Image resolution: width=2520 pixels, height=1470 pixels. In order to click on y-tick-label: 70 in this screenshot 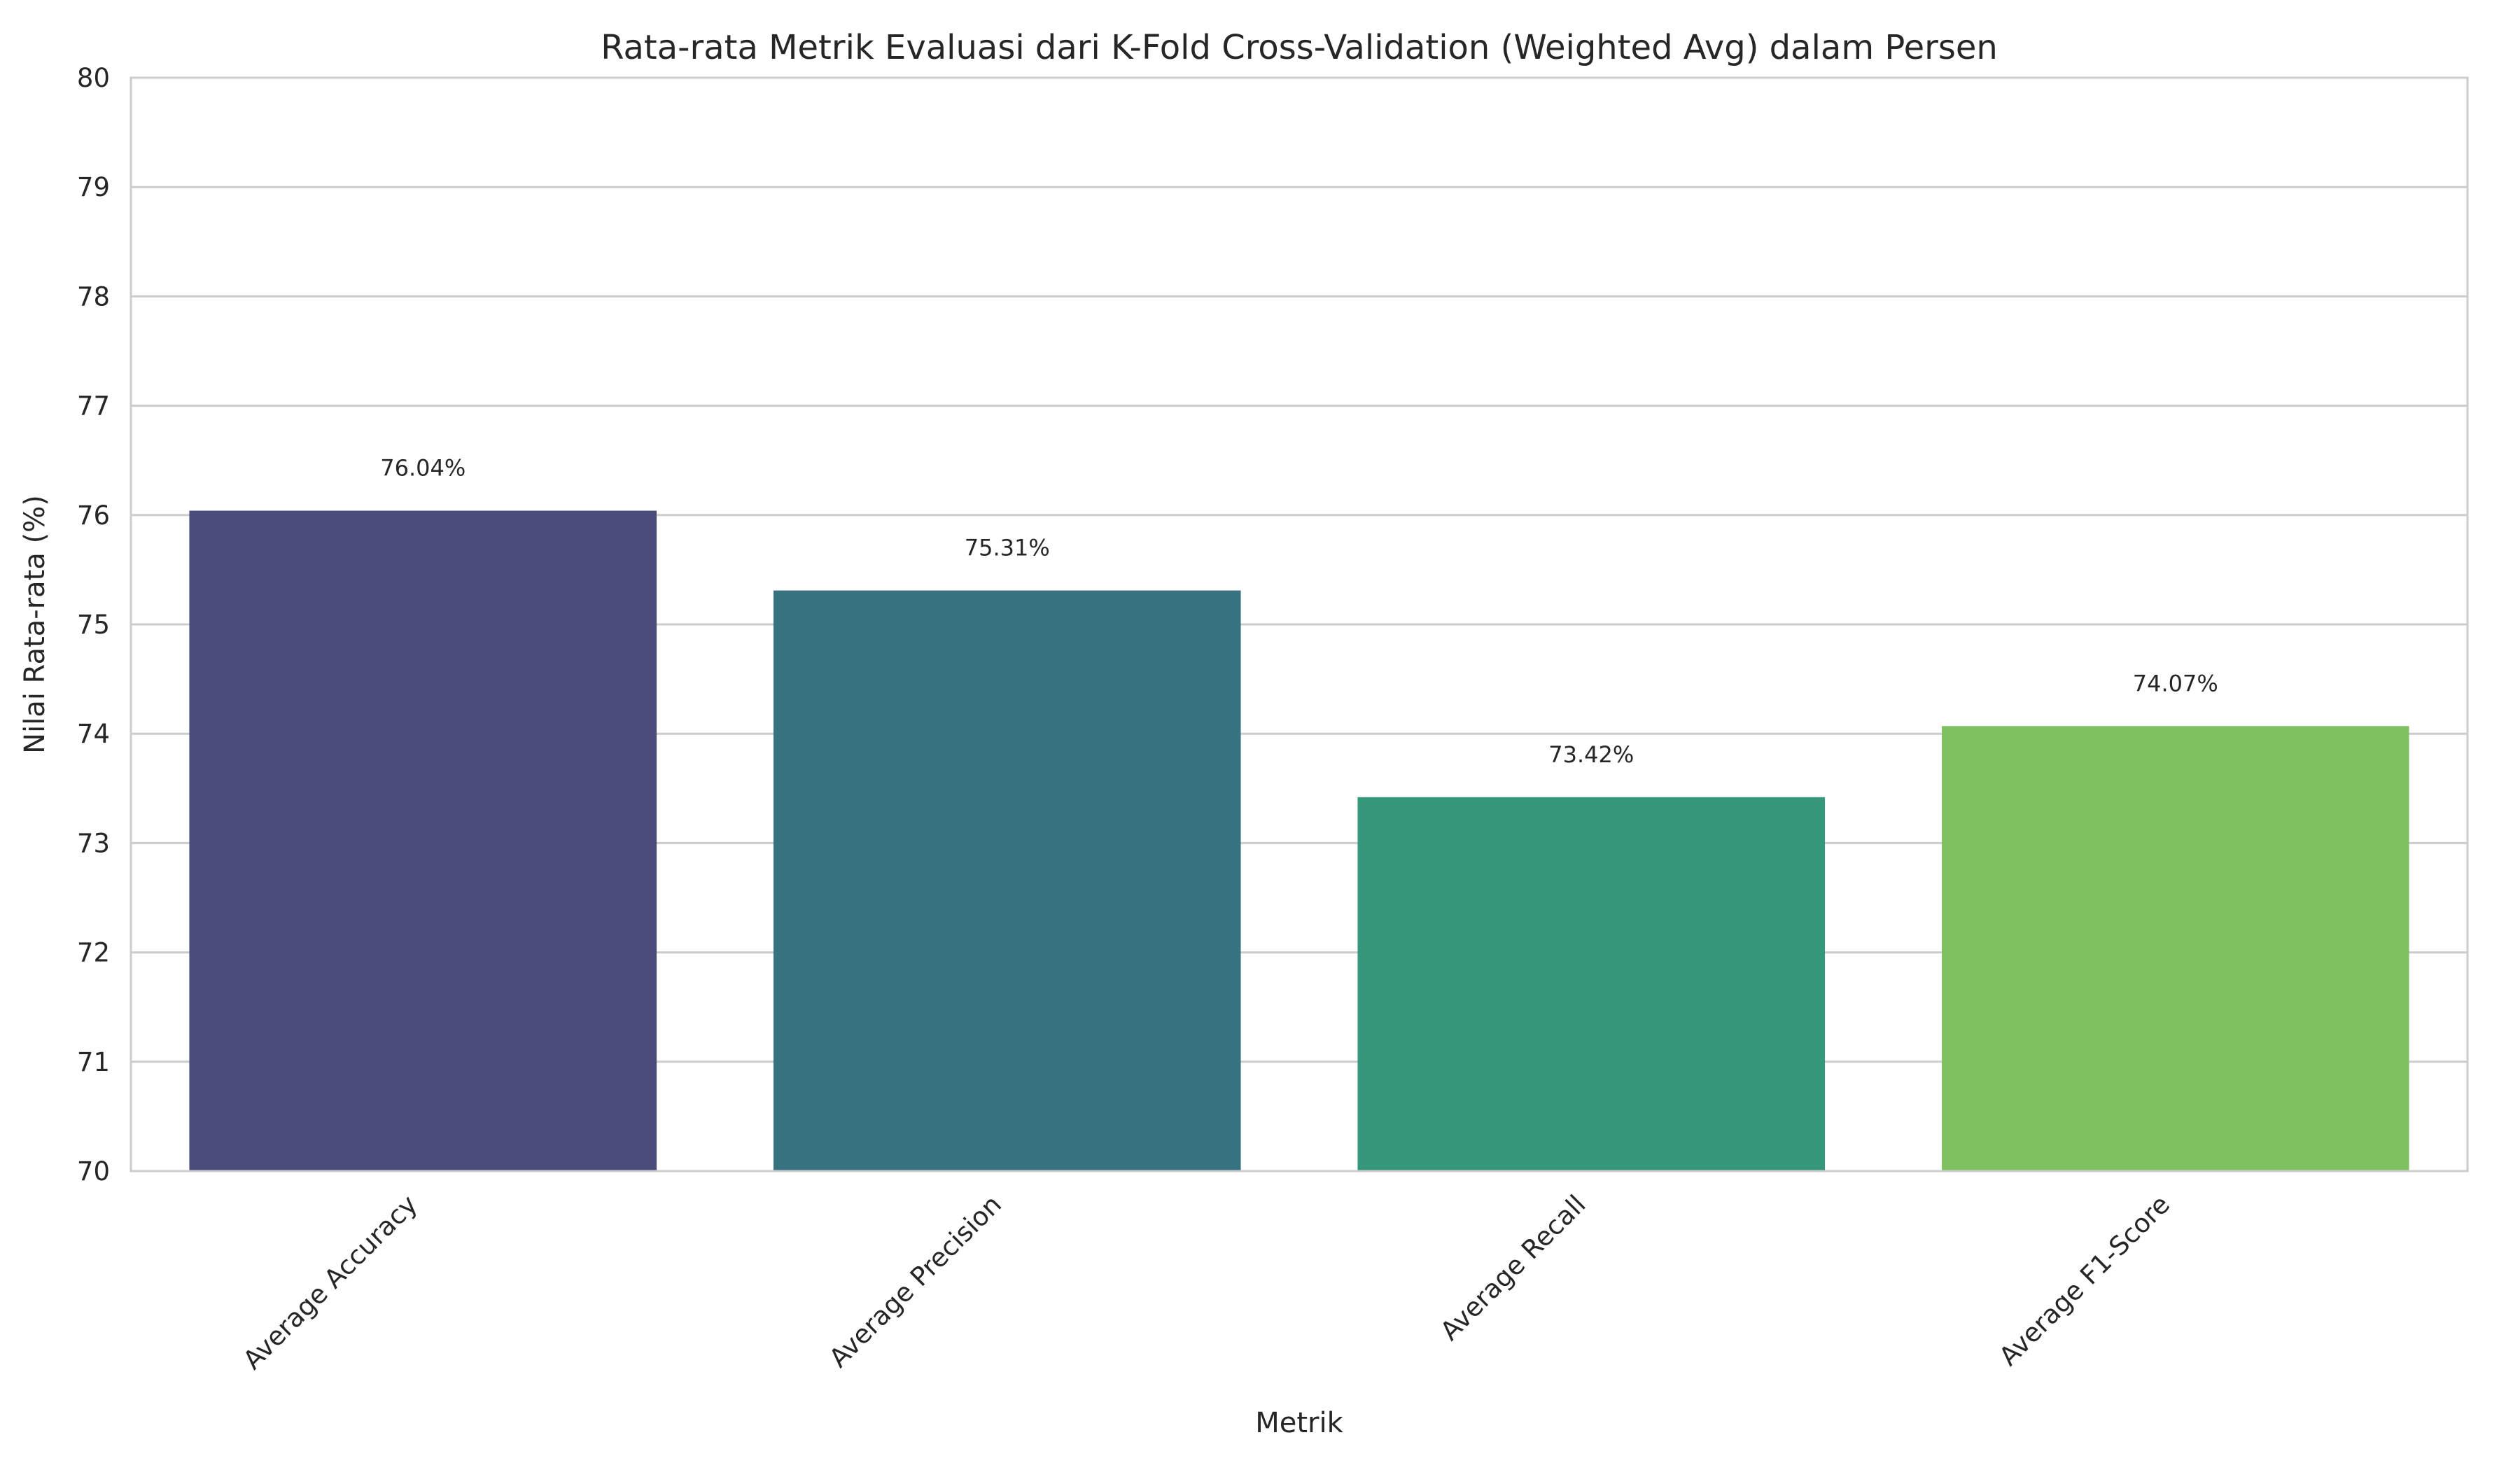, I will do `click(93, 1171)`.